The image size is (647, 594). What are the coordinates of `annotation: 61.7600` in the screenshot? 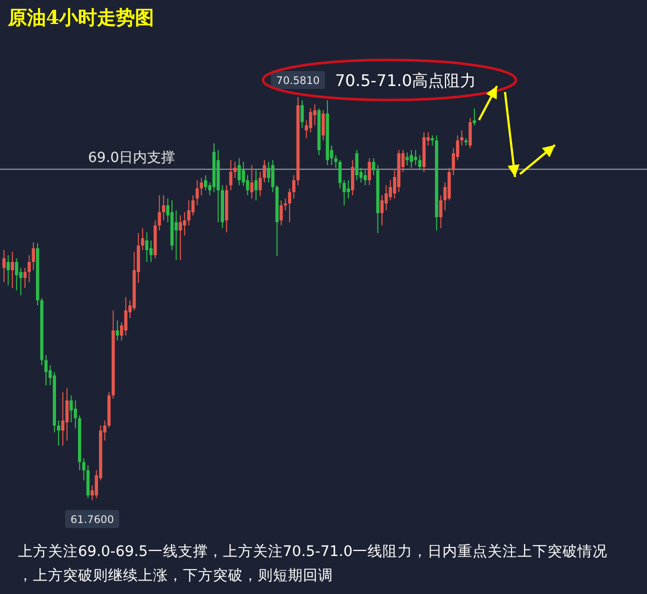 It's located at (92, 520).